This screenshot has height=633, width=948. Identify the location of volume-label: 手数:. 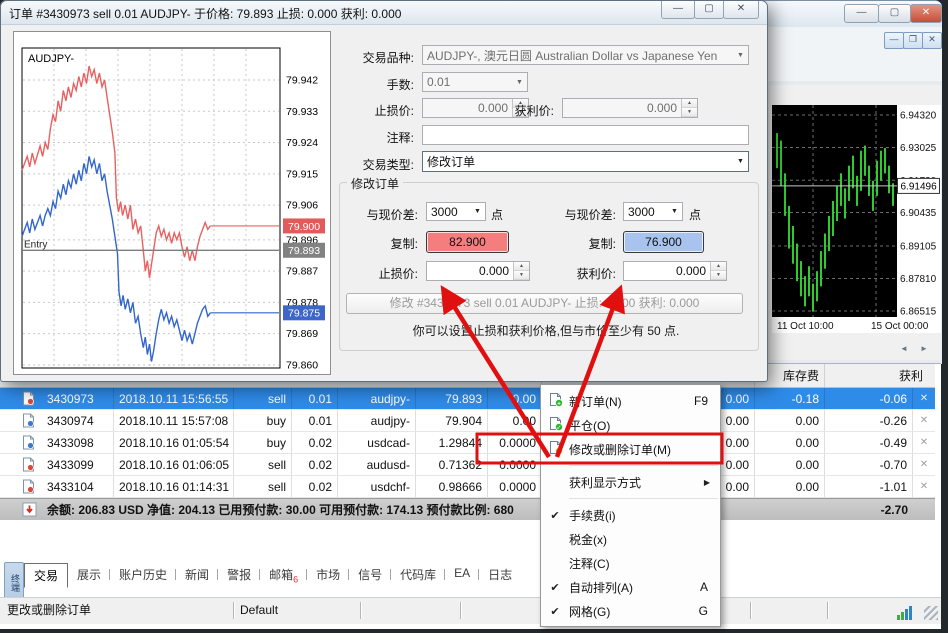
(400, 85).